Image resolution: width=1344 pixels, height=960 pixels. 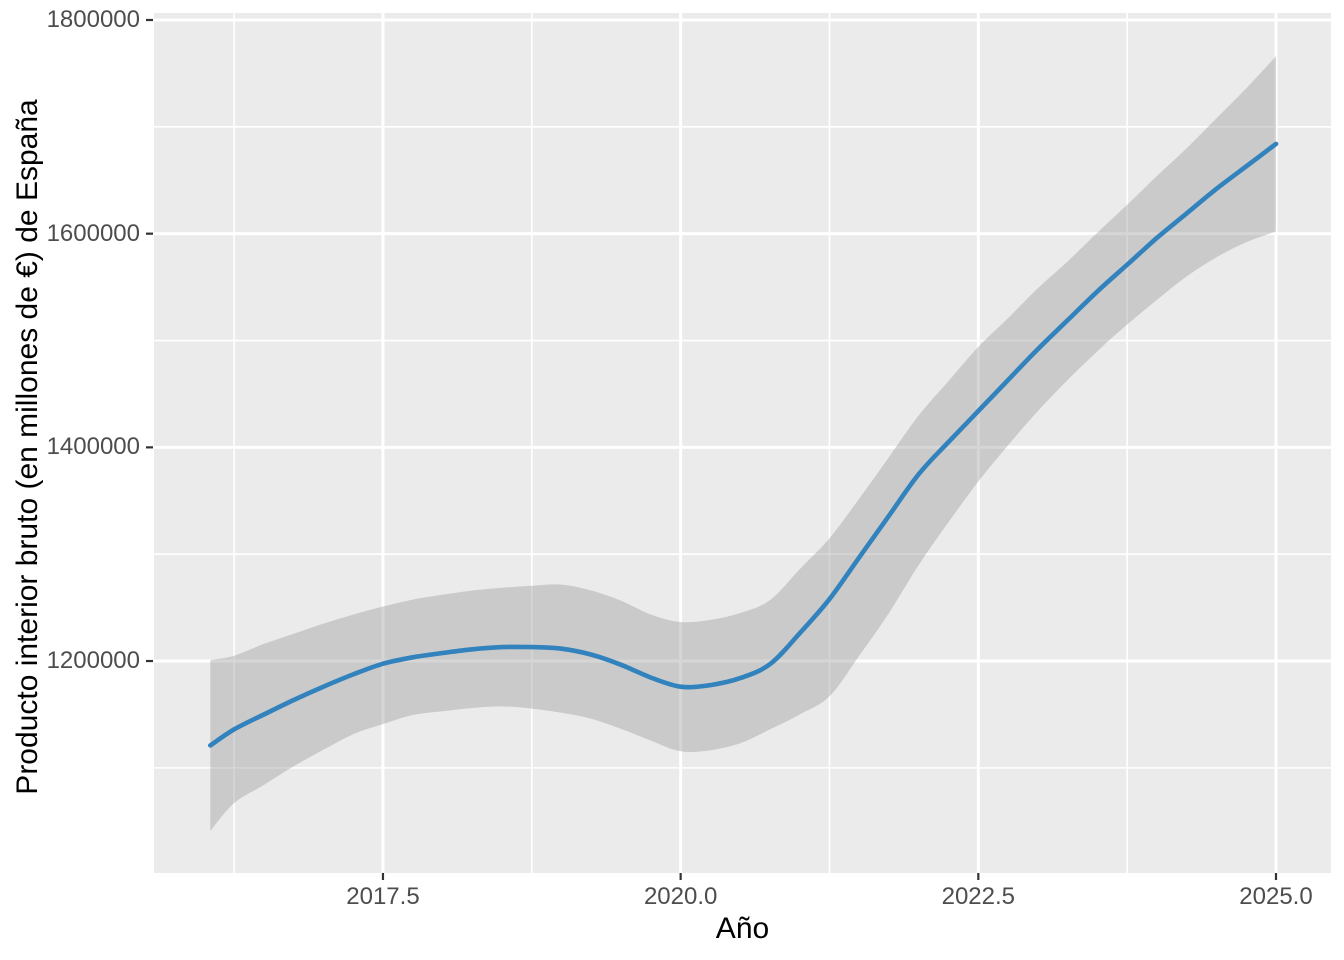 I want to click on y-tick-label: 1400000, so click(x=93, y=447).